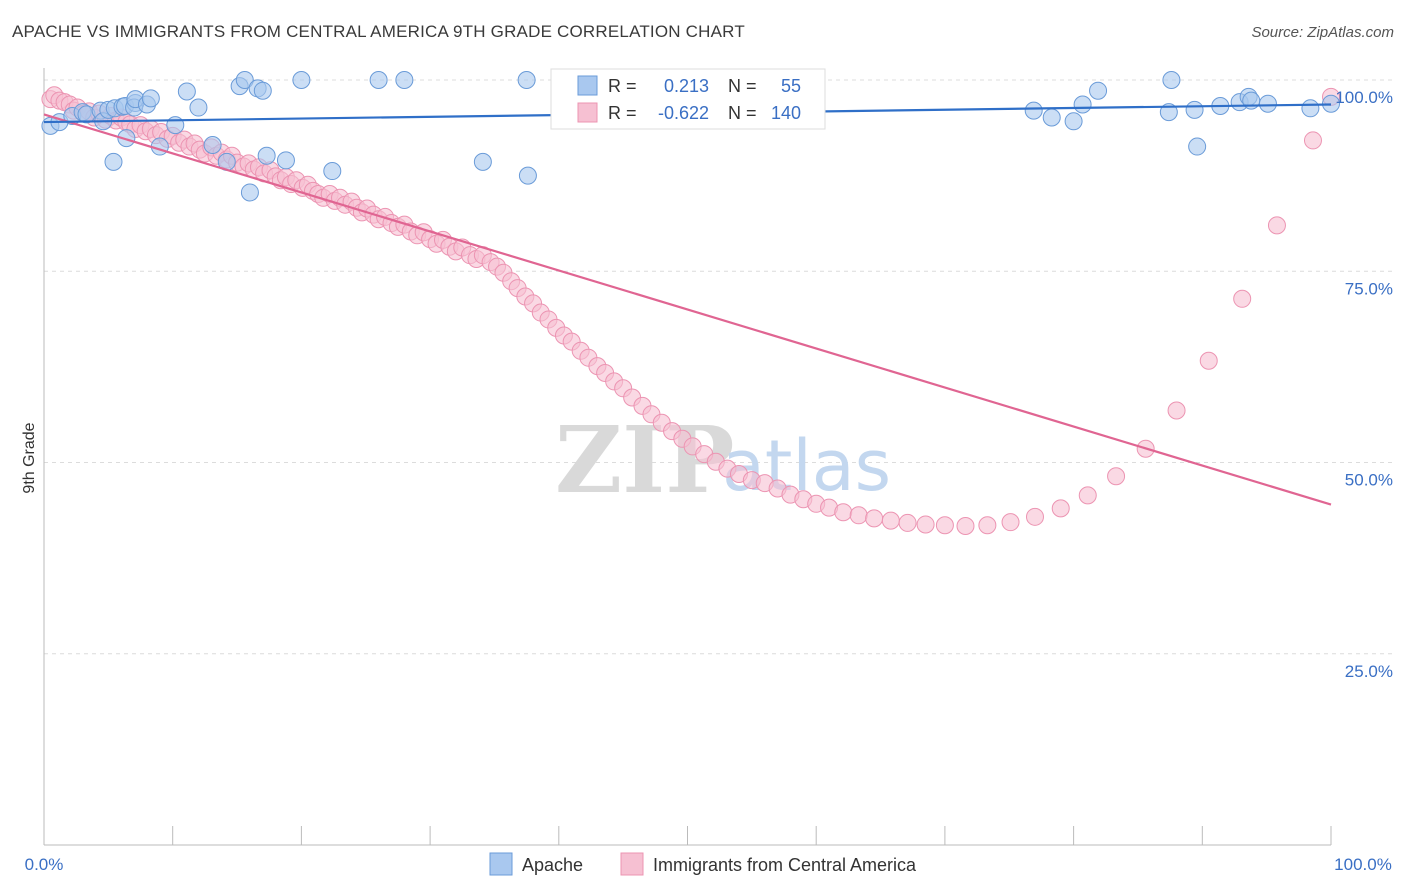 This screenshot has height=892, width=1406. What do you see at coordinates (587, 112) in the screenshot?
I see `ca-stats-swatch` at bounding box center [587, 112].